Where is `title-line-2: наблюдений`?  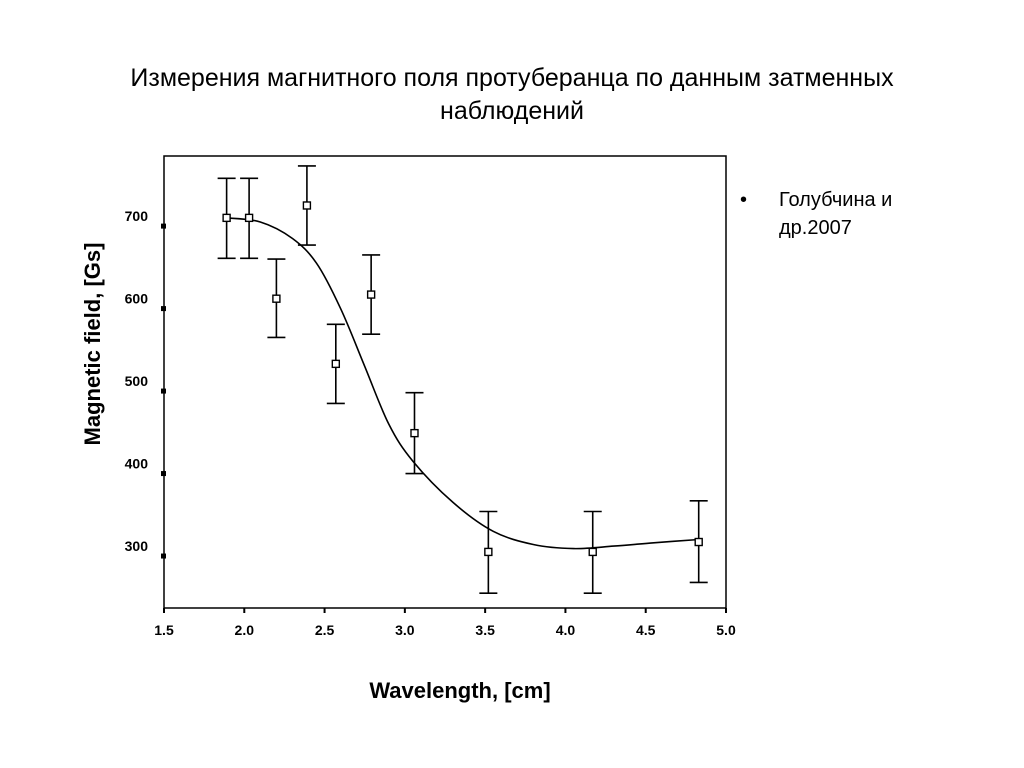 title-line-2: наблюдений is located at coordinates (512, 111).